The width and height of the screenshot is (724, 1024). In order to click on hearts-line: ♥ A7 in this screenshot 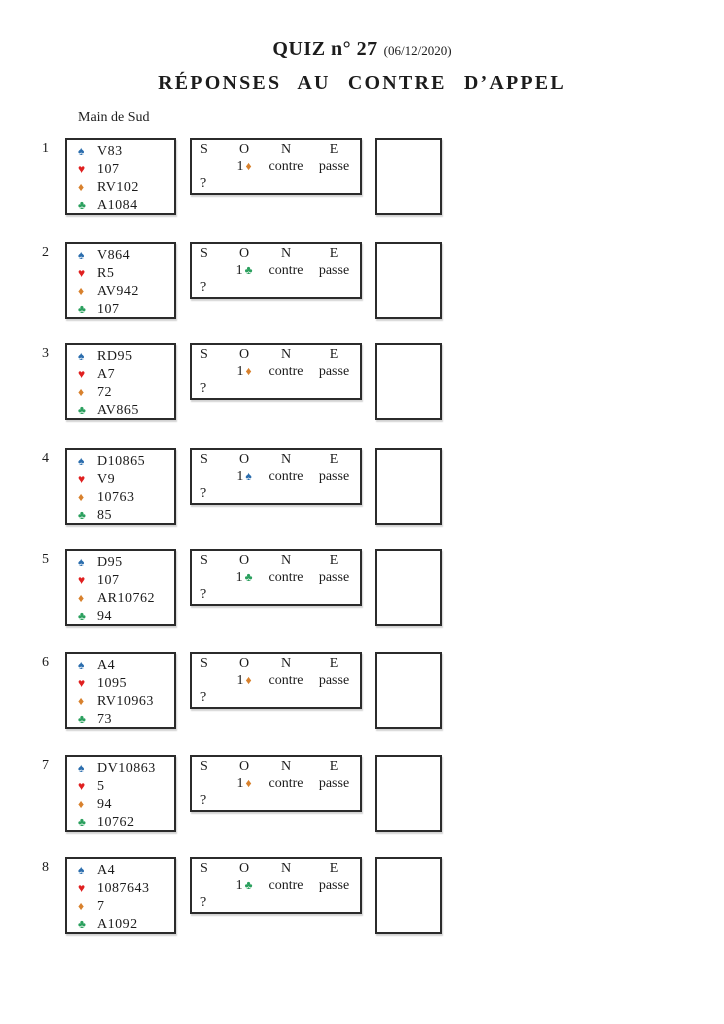, I will do `click(126, 374)`.